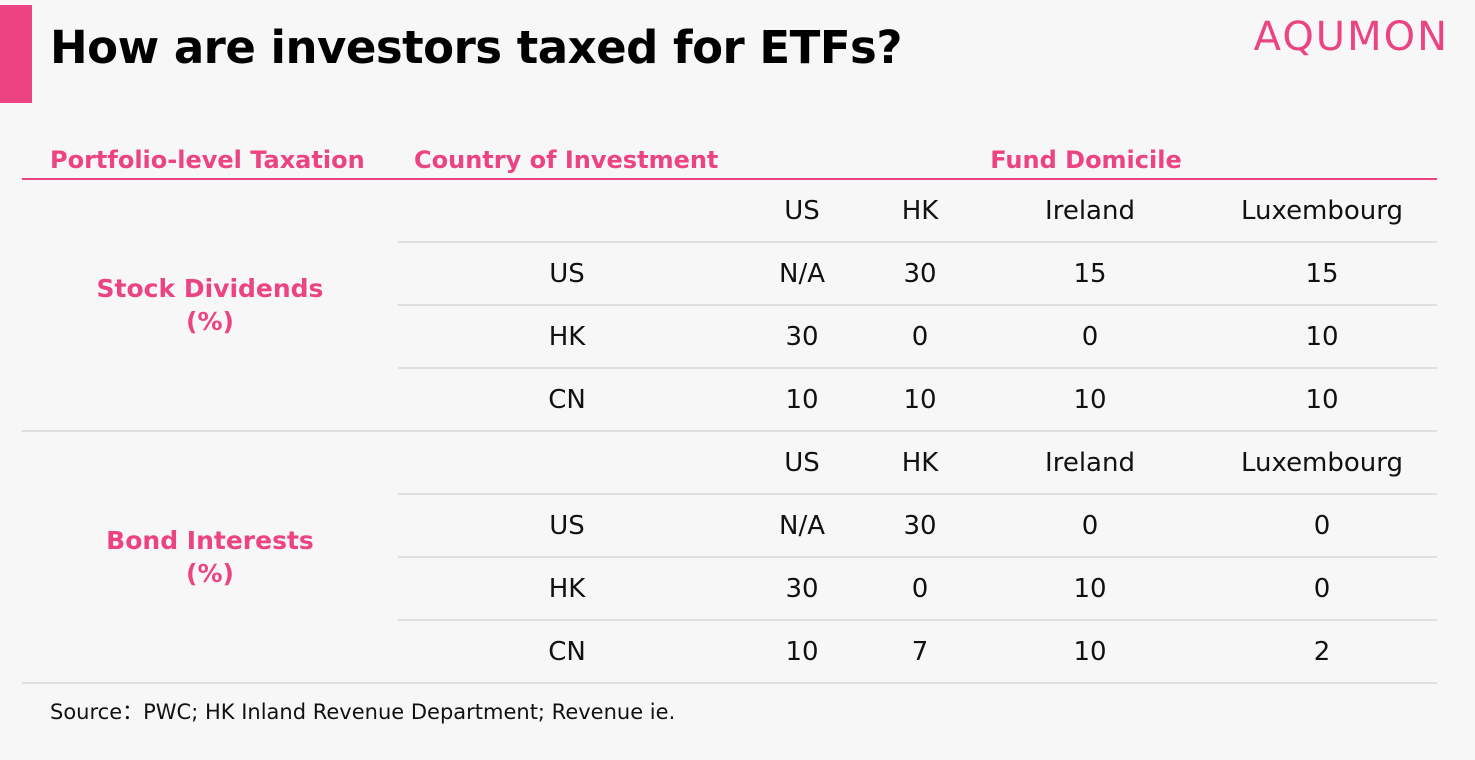  Describe the element at coordinates (1322, 652) in the screenshot. I see `value-cell-luxembourg: 2` at that location.